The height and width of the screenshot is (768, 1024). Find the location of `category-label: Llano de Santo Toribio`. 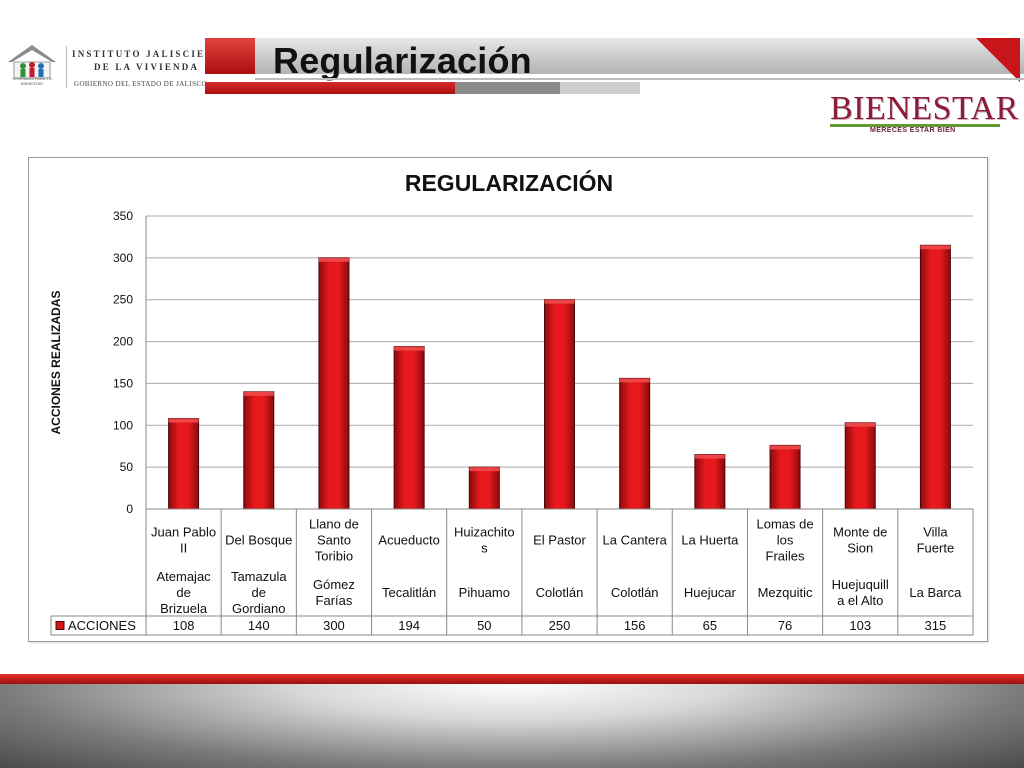

category-label: Llano de Santo Toribio is located at coordinates (334, 540).